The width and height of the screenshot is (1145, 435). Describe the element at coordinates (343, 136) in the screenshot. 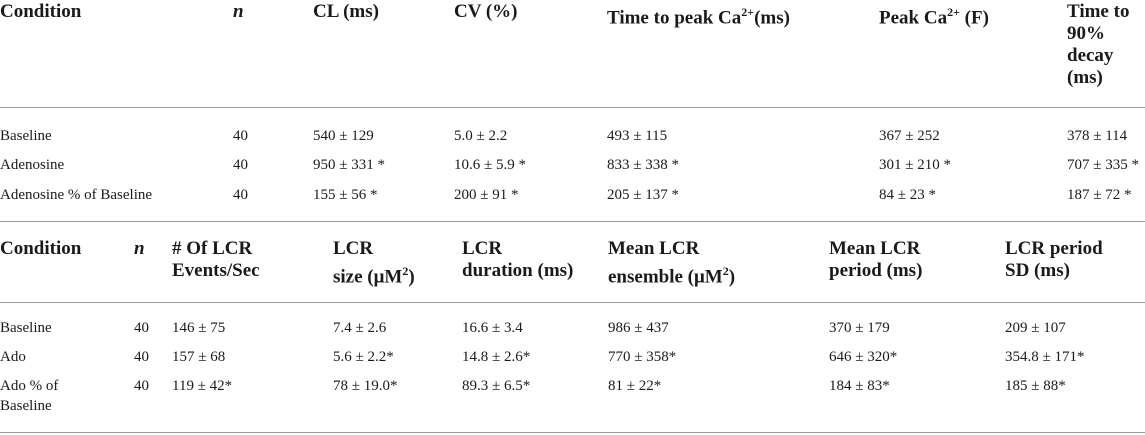

I see `cell-cl: 540 ± 129` at that location.